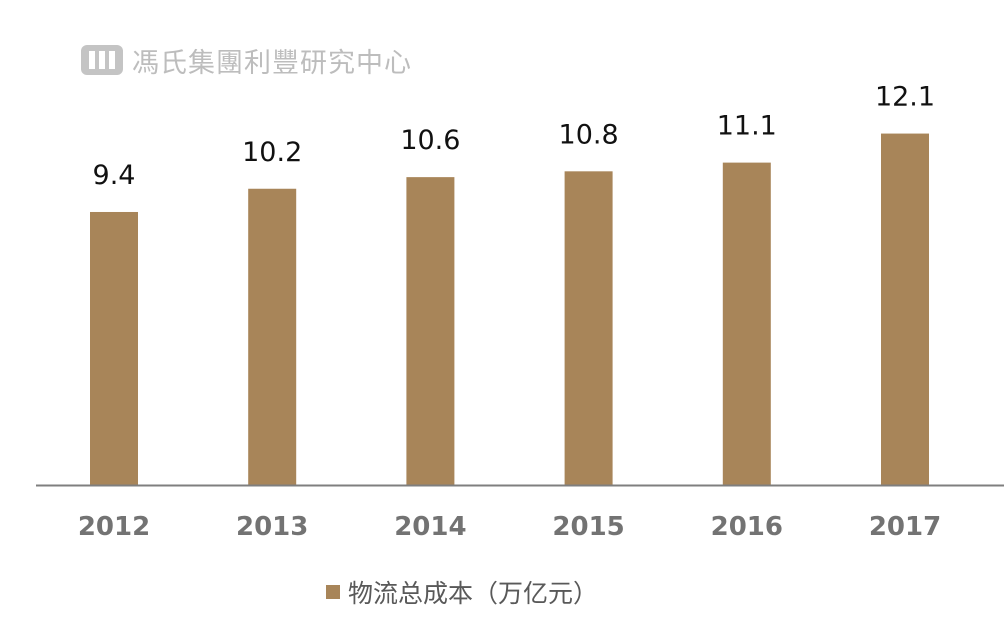 The width and height of the screenshot is (1004, 635). What do you see at coordinates (272, 63) in the screenshot?
I see `watermark-text: 馮氏集團利豐研究中心` at bounding box center [272, 63].